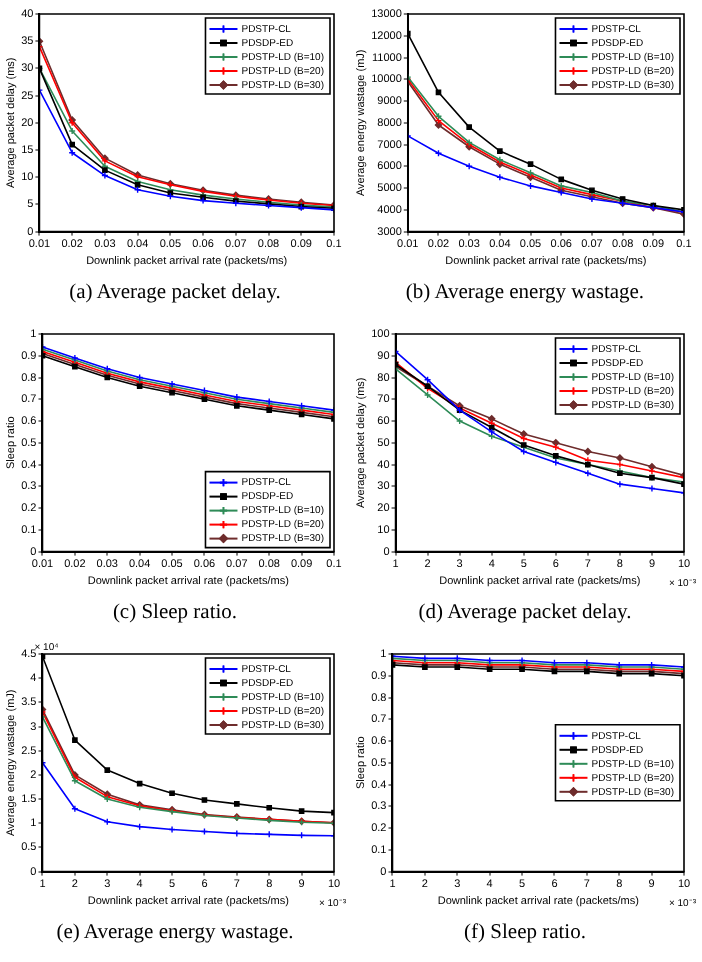 The image size is (702, 962). Describe the element at coordinates (525, 934) in the screenshot. I see `text: (f) Sleep ratio.` at that location.